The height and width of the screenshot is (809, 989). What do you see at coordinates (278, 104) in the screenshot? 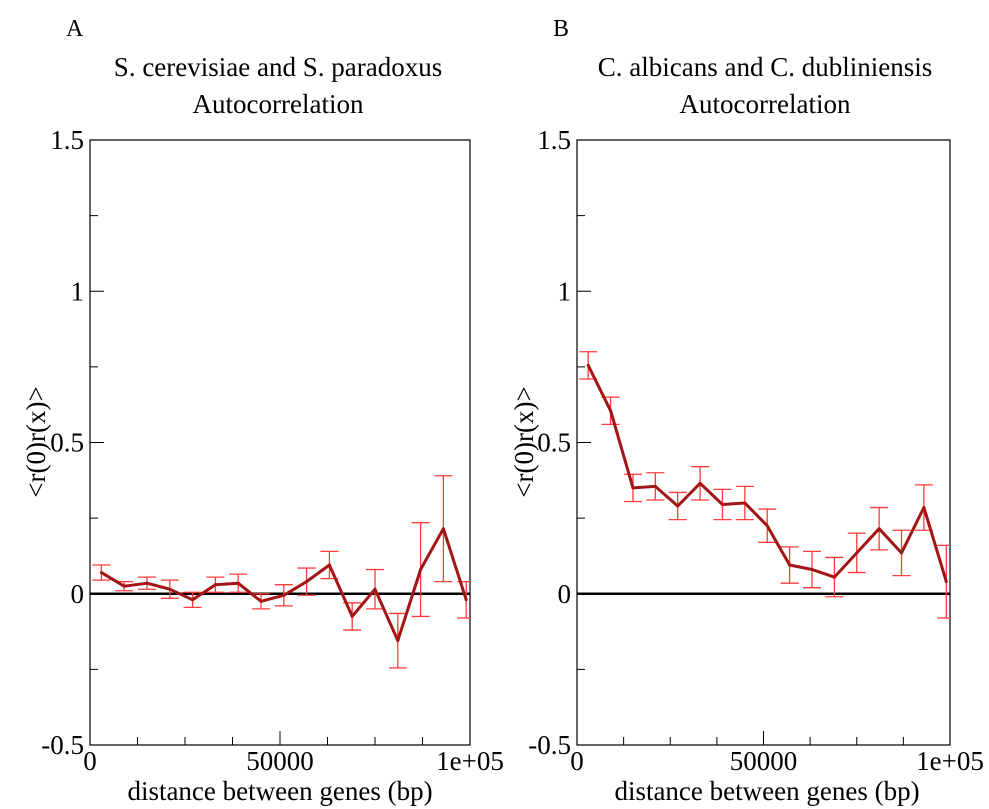
I see `panel-a-title-line2: Autocorrelation` at bounding box center [278, 104].